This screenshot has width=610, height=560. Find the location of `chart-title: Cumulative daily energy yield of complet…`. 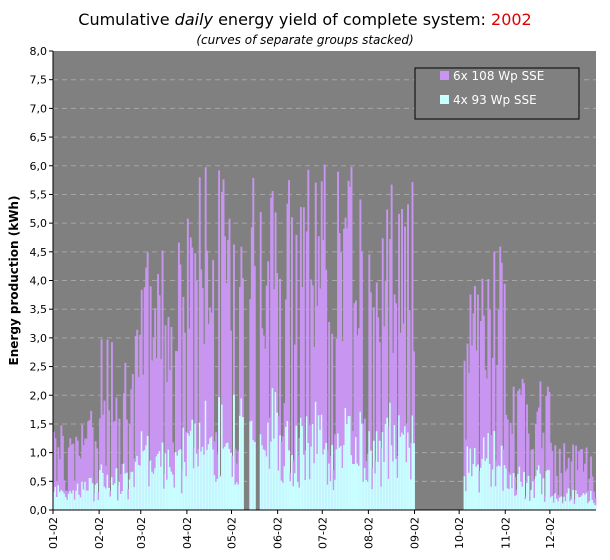

chart-title: Cumulative daily energy yield of complet… is located at coordinates (305, 19).